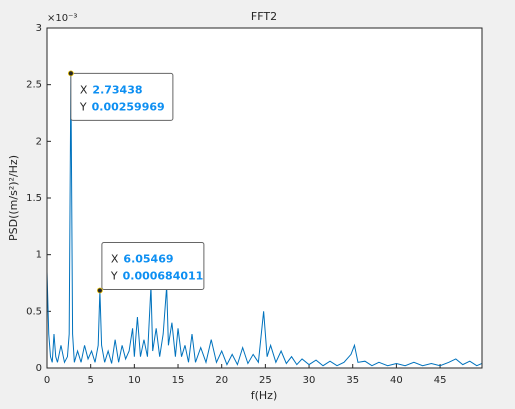 The width and height of the screenshot is (515, 409). What do you see at coordinates (221, 380) in the screenshot?
I see `x-tick-label: 20` at bounding box center [221, 380].